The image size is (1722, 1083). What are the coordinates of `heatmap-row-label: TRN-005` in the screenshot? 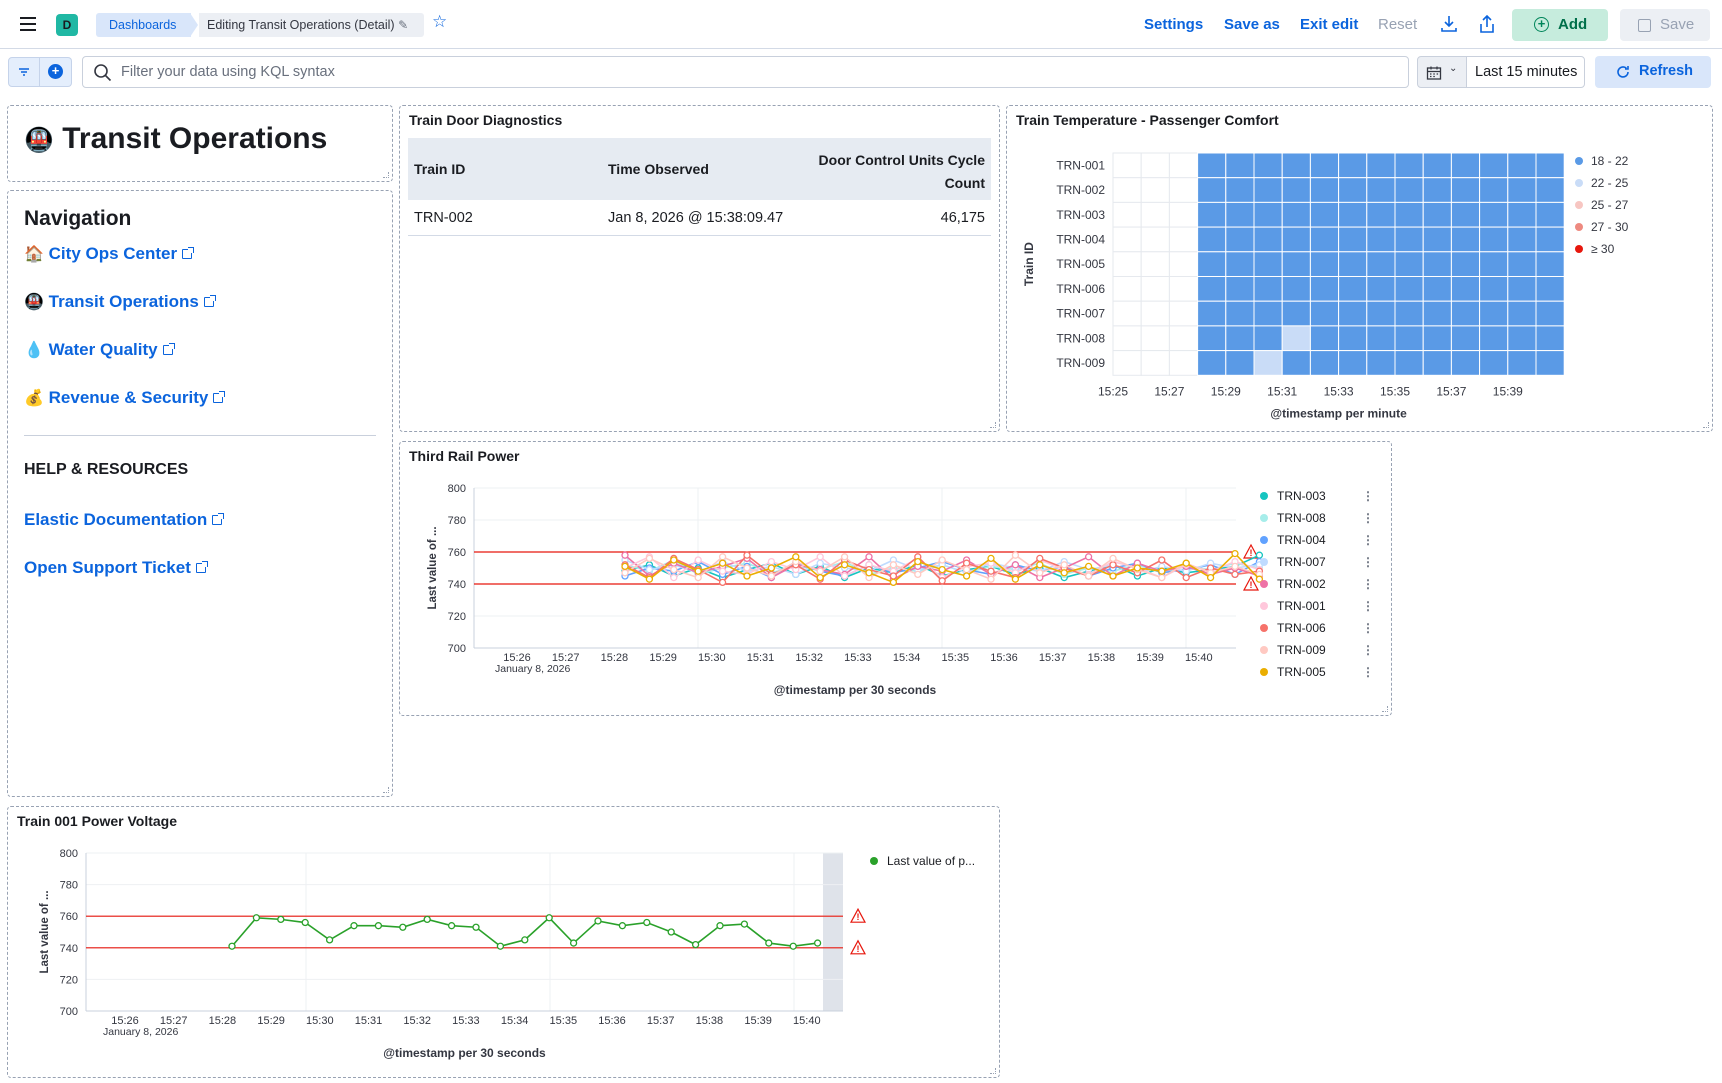 It's located at (1080, 264).